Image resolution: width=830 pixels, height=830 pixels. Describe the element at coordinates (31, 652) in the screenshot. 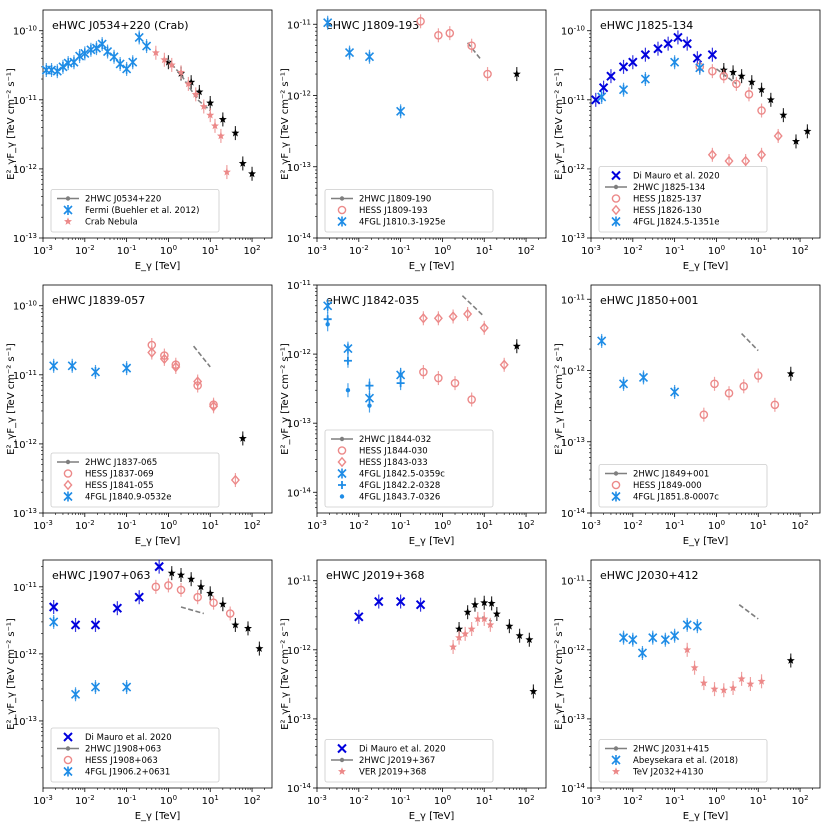

I see `y-tick-exp: -12` at that location.